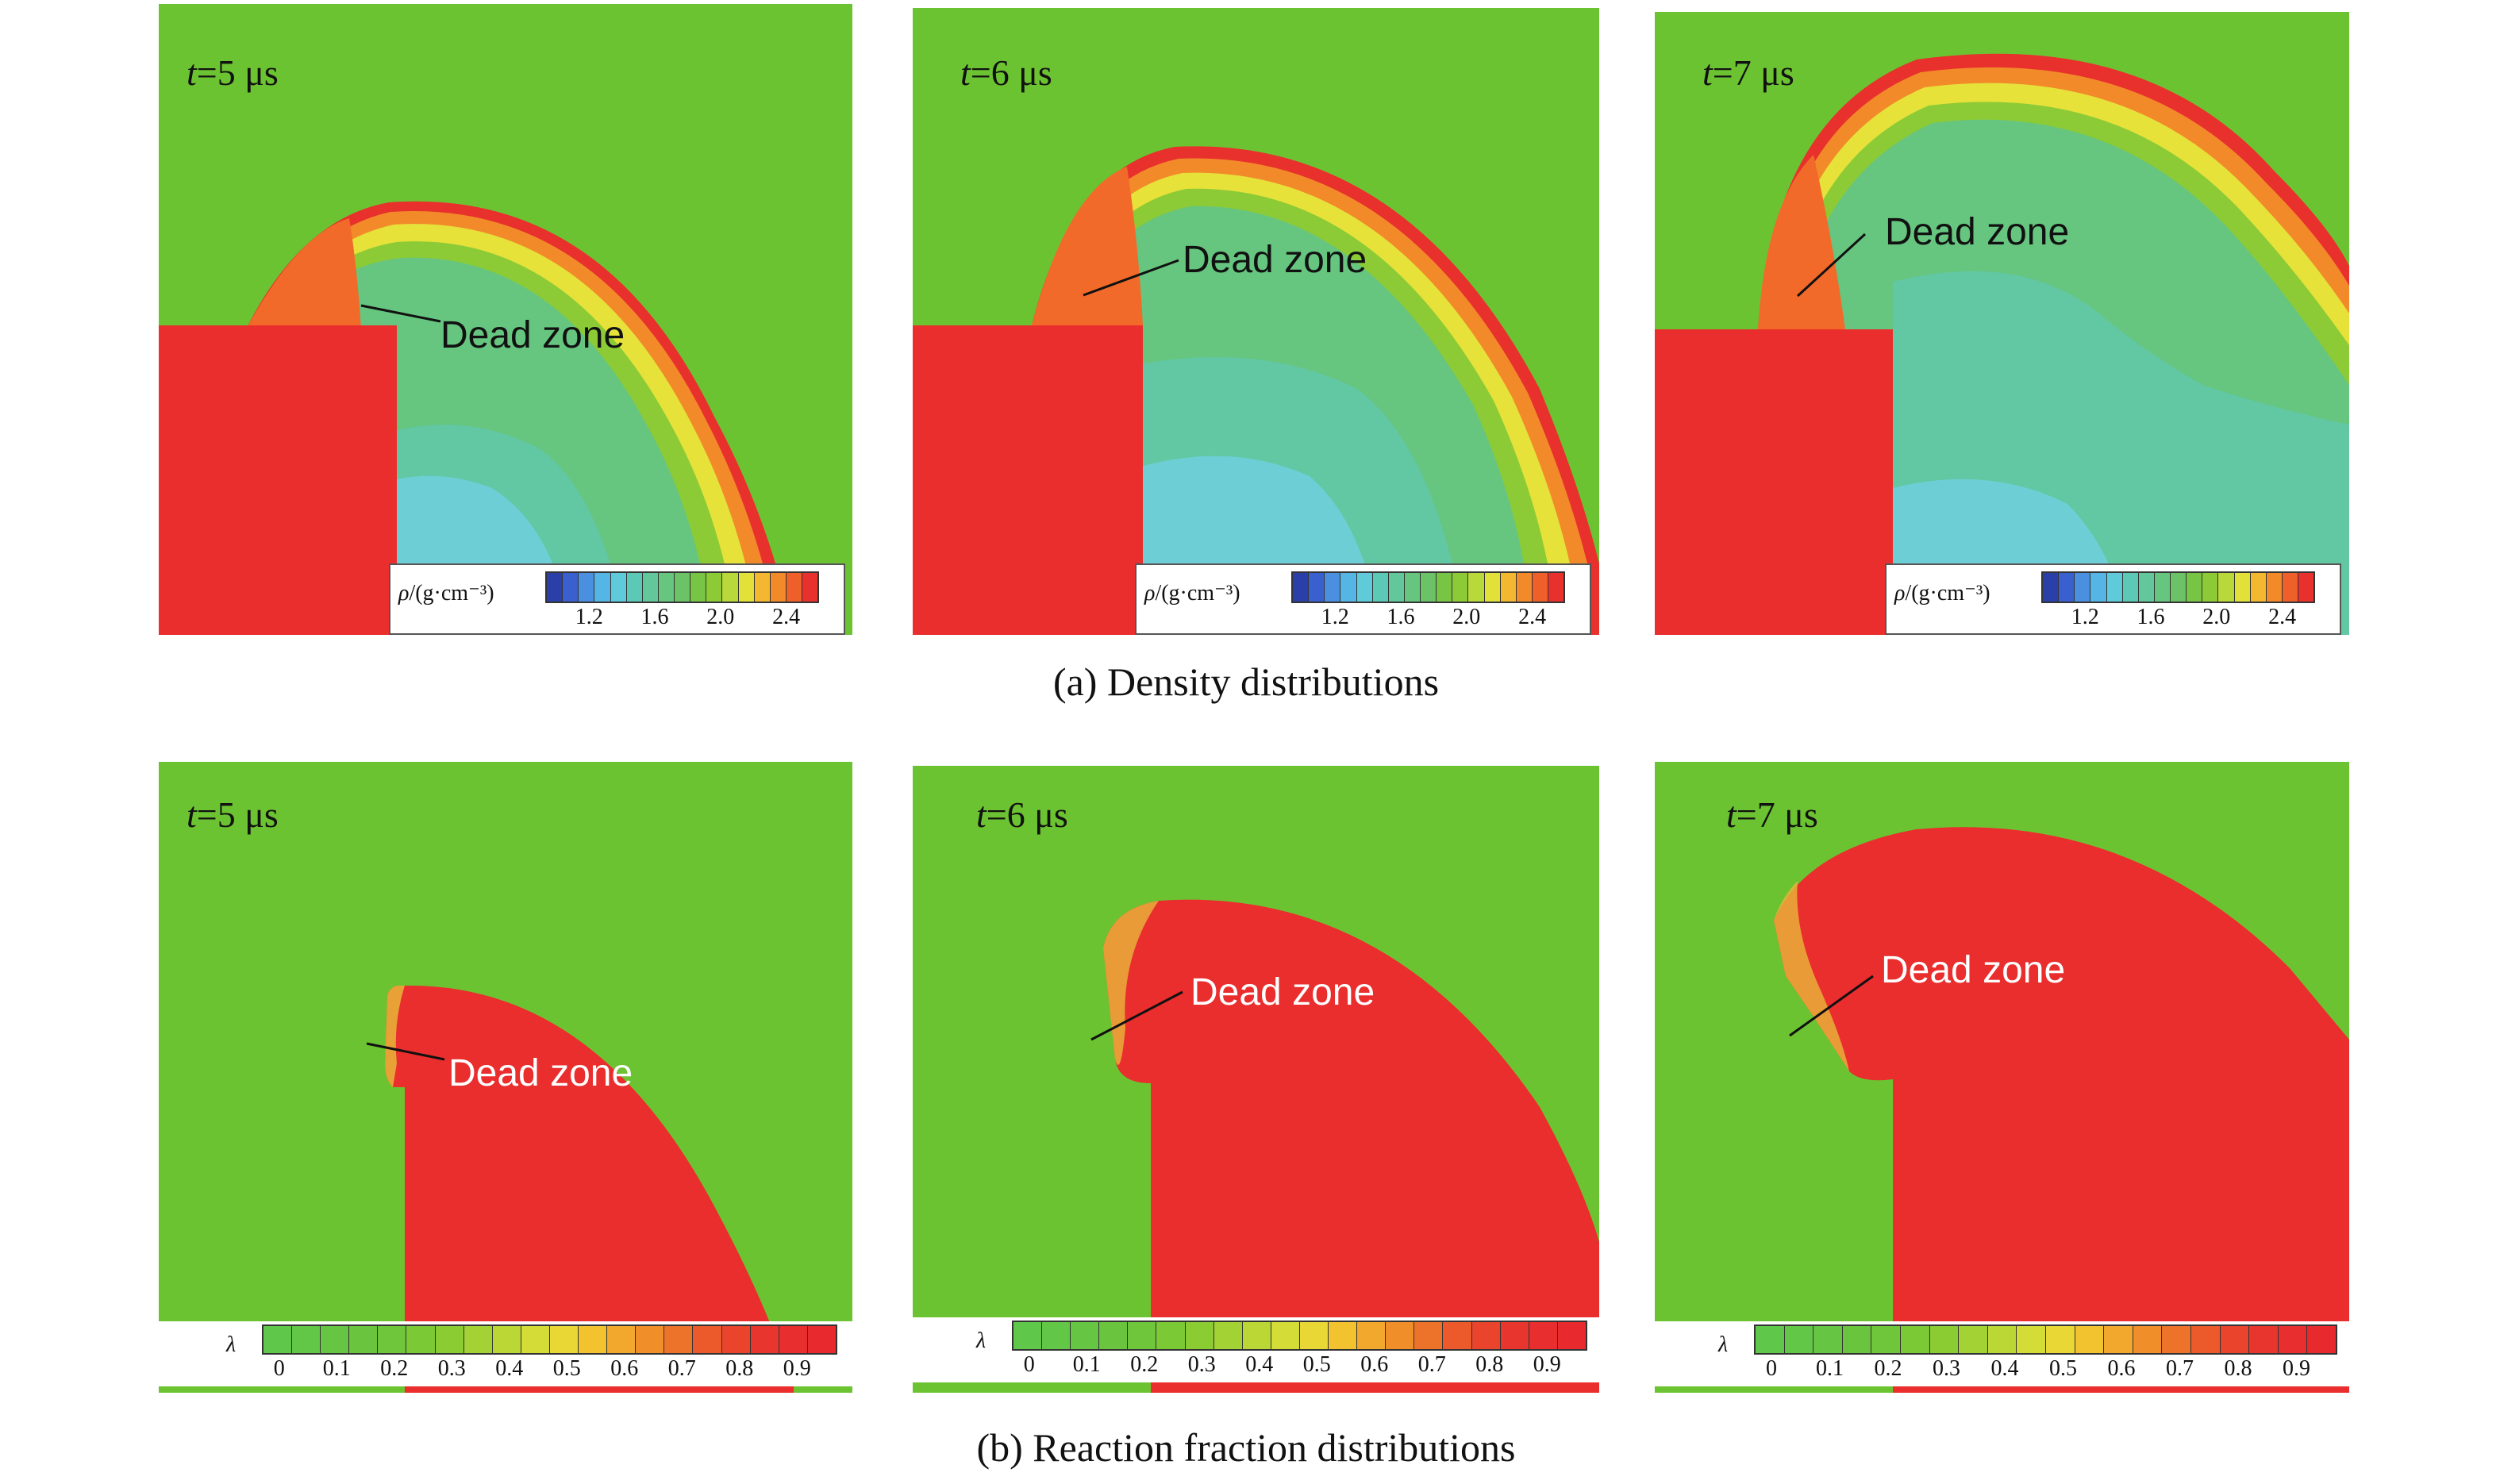 This screenshot has width=2500, height=1484. Describe the element at coordinates (1489, 1364) in the screenshot. I see `colorbar-tick: 0.8` at that location.